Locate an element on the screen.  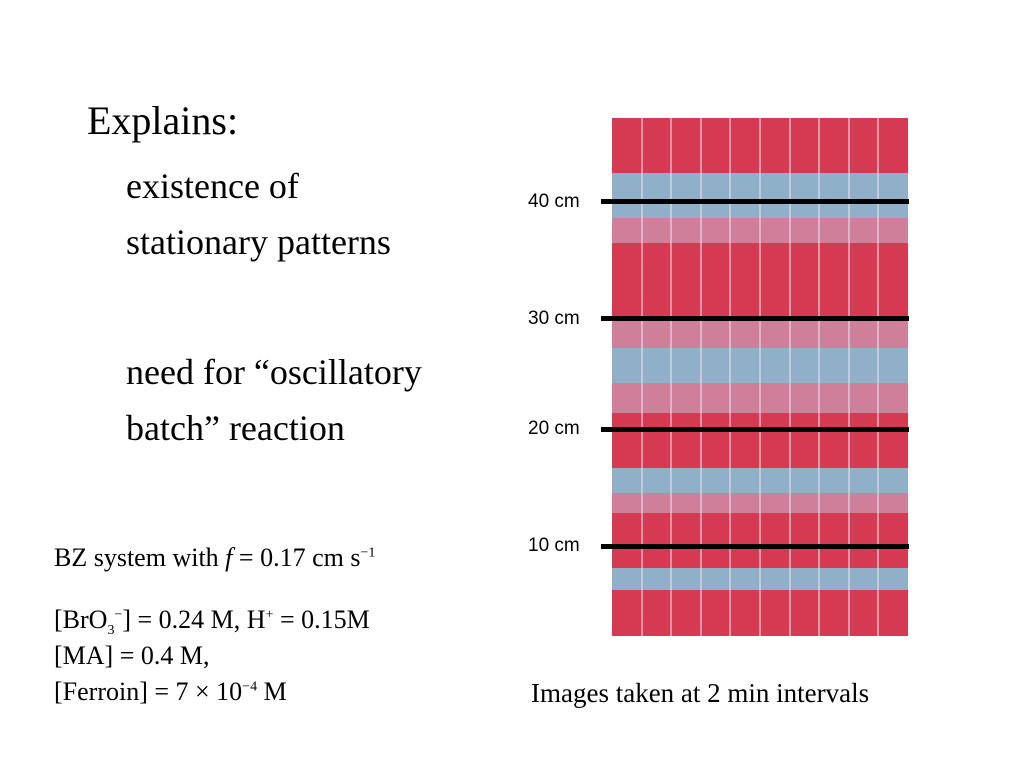
bro3-text: [BrO is located at coordinates (81, 619).